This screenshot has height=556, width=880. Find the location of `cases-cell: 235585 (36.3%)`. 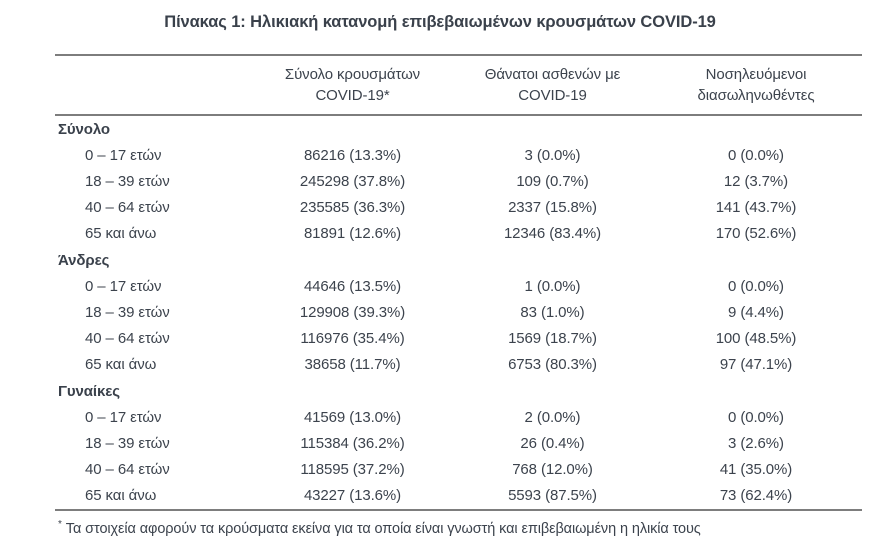

cases-cell: 235585 (36.3%) is located at coordinates (352, 207).